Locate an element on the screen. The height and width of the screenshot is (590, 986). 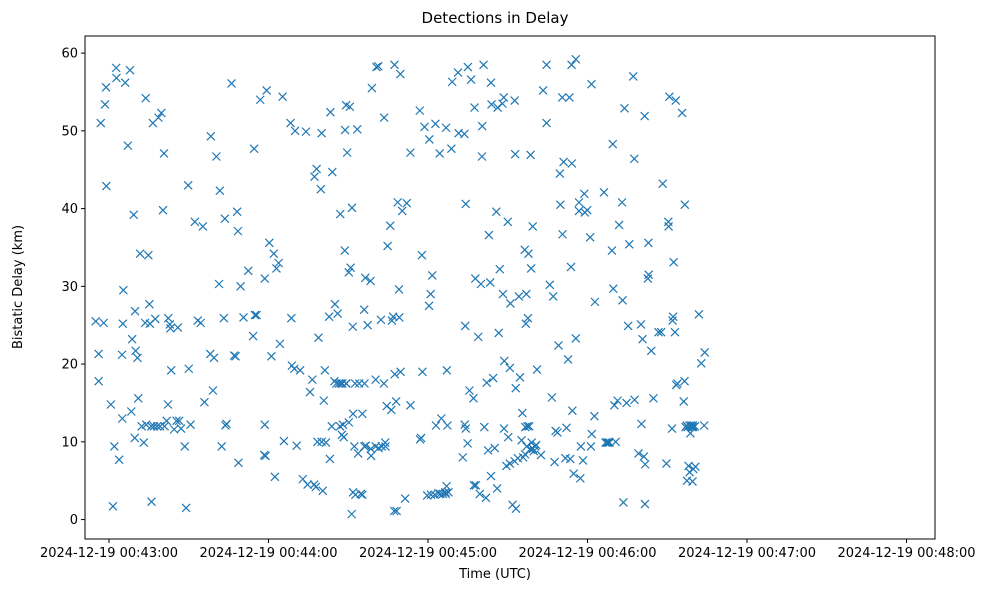
y-axis-label: Bistatic Delay (km) is located at coordinates (18, 287).